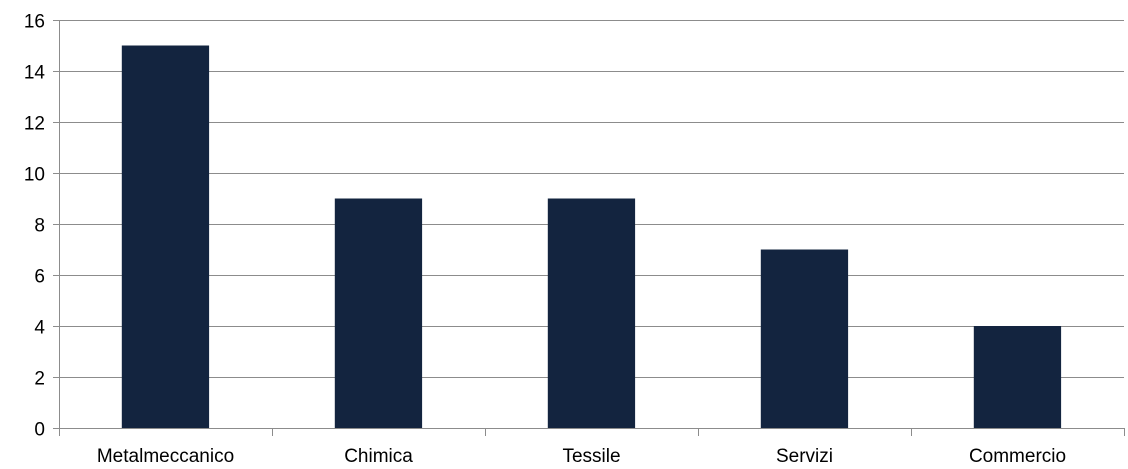 The image size is (1128, 469). I want to click on y-tick-label: 4, so click(39, 328).